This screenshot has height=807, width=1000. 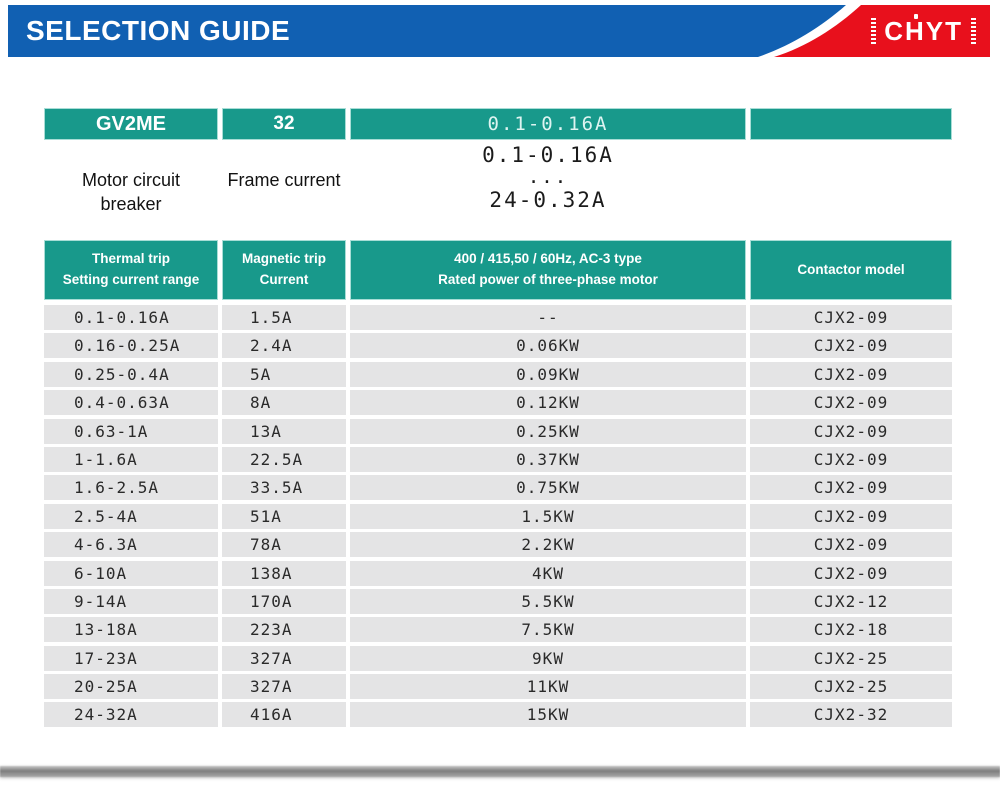 I want to click on table-cell: 17-23A, so click(x=131, y=658).